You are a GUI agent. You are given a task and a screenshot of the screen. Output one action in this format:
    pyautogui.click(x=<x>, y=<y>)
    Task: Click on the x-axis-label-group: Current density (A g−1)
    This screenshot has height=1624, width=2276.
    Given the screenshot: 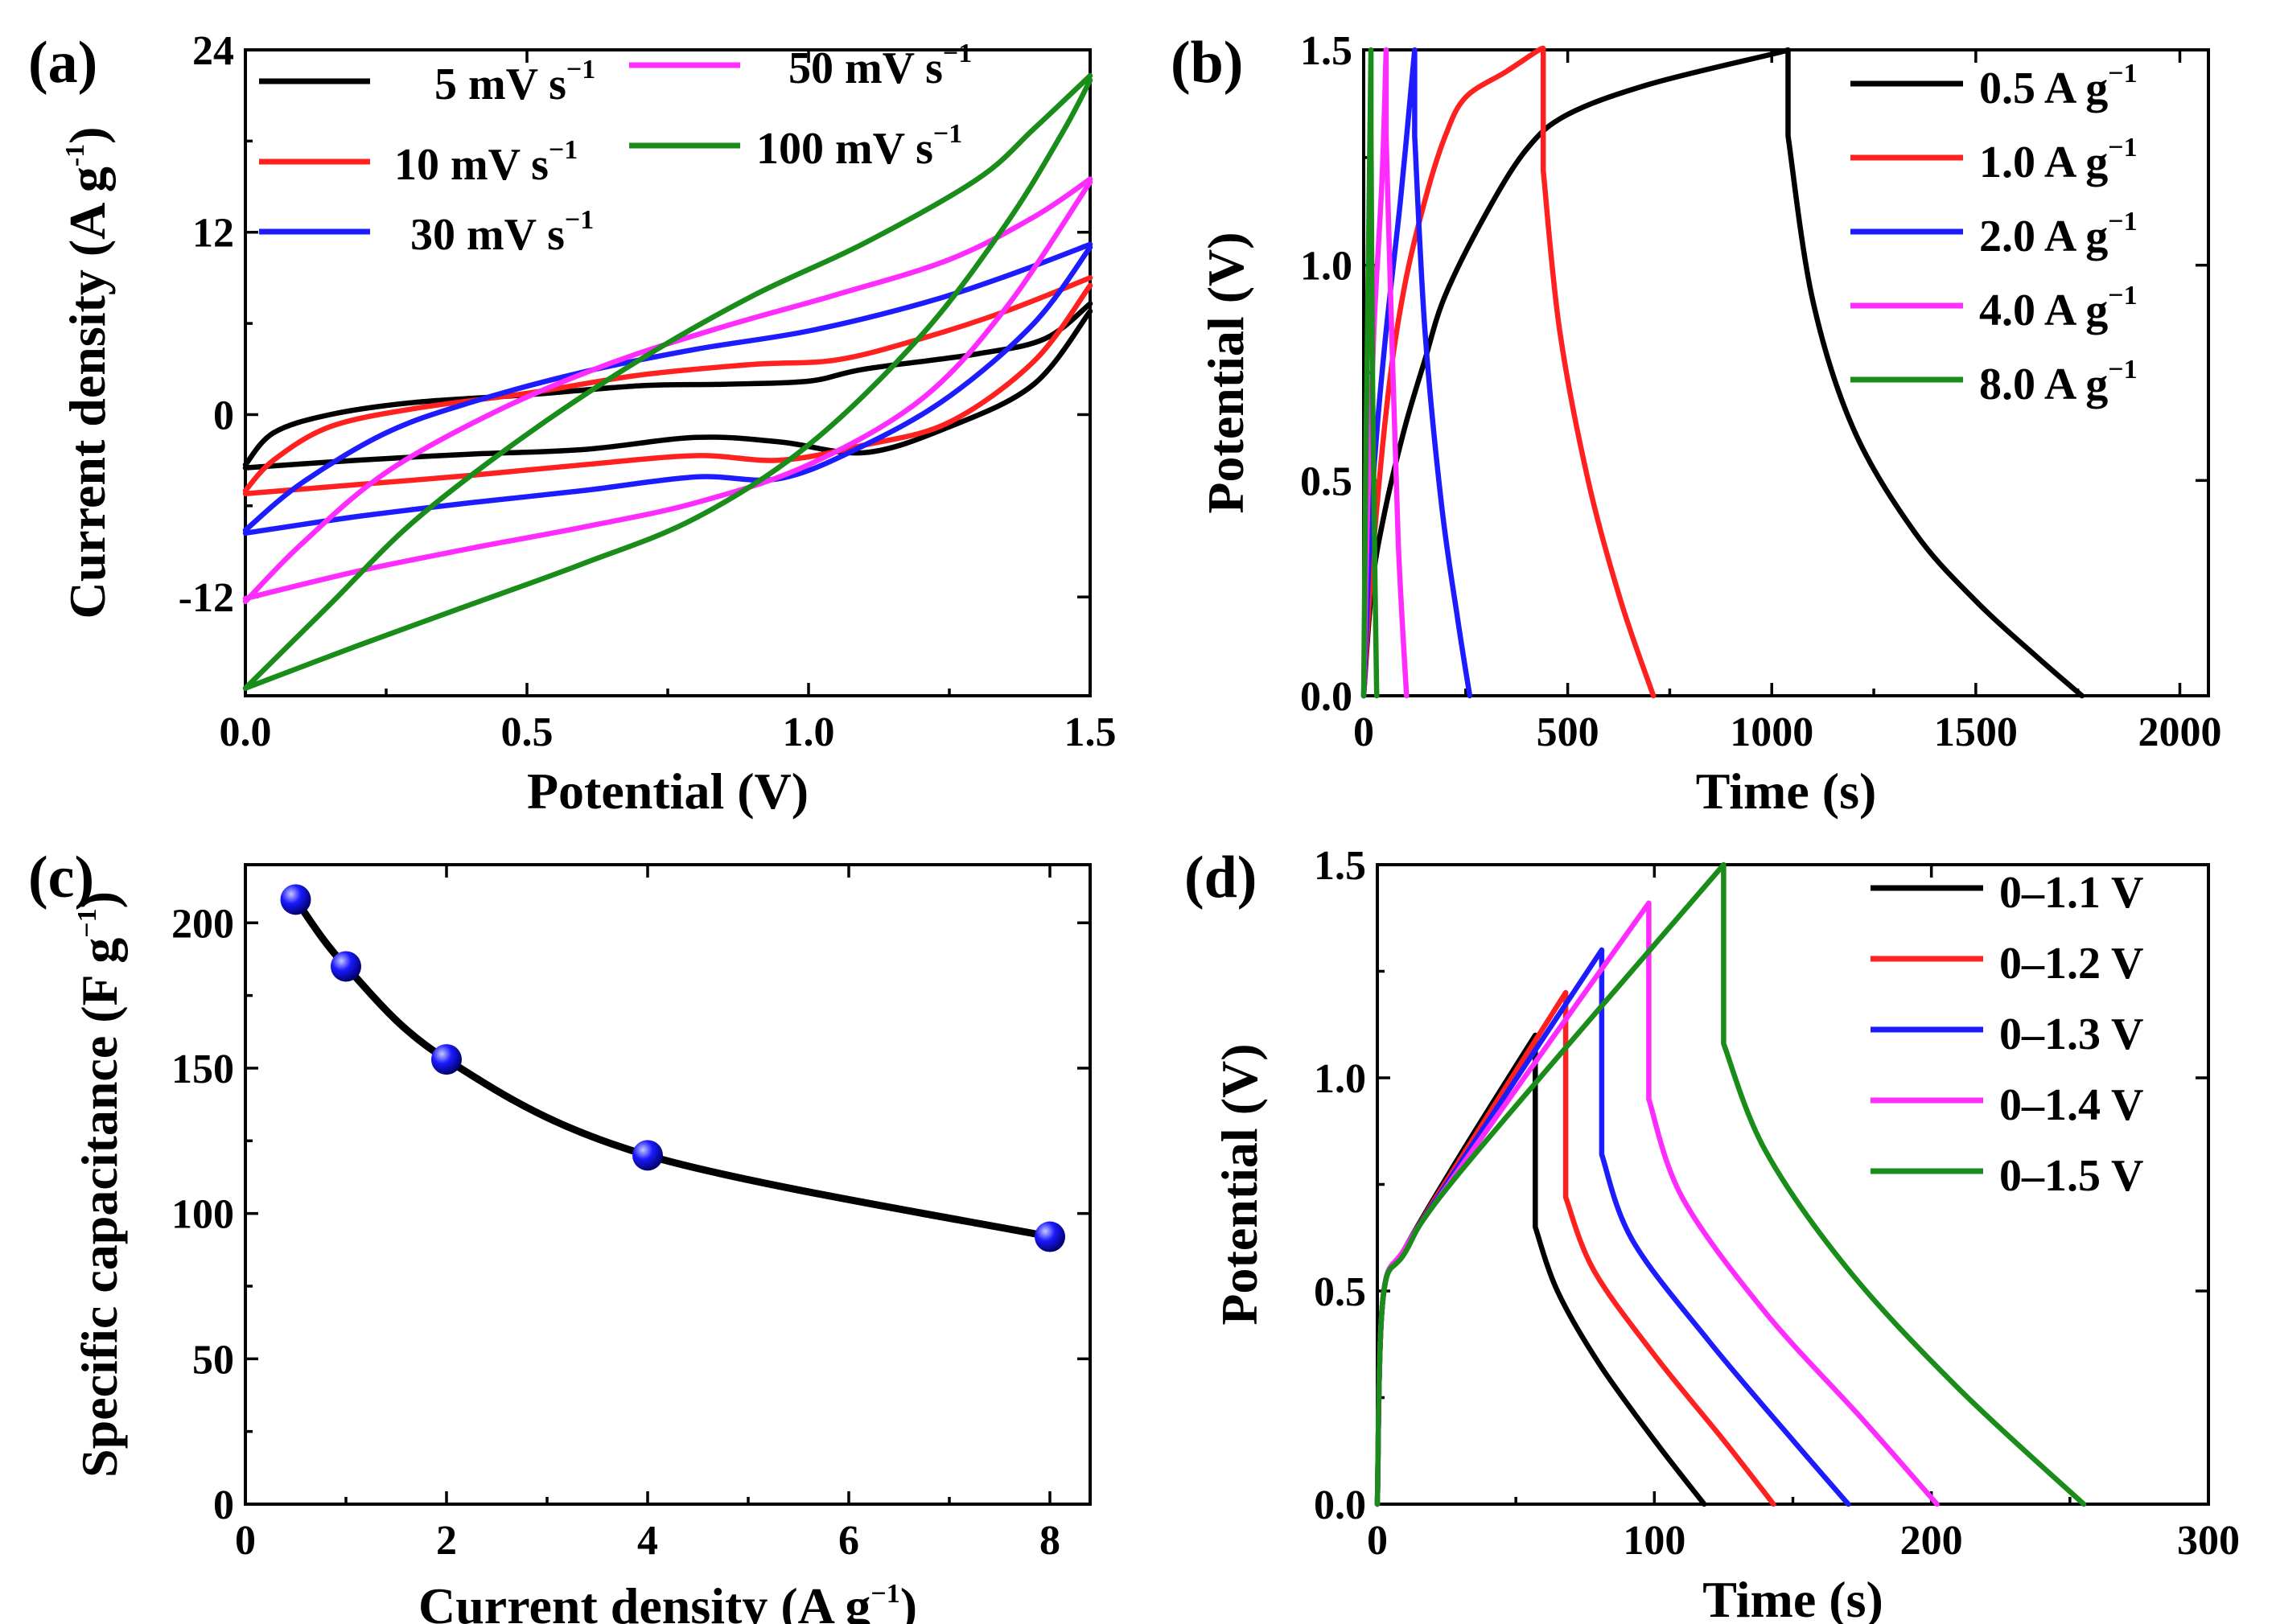 What is the action you would take?
    pyautogui.click(x=667, y=1601)
    